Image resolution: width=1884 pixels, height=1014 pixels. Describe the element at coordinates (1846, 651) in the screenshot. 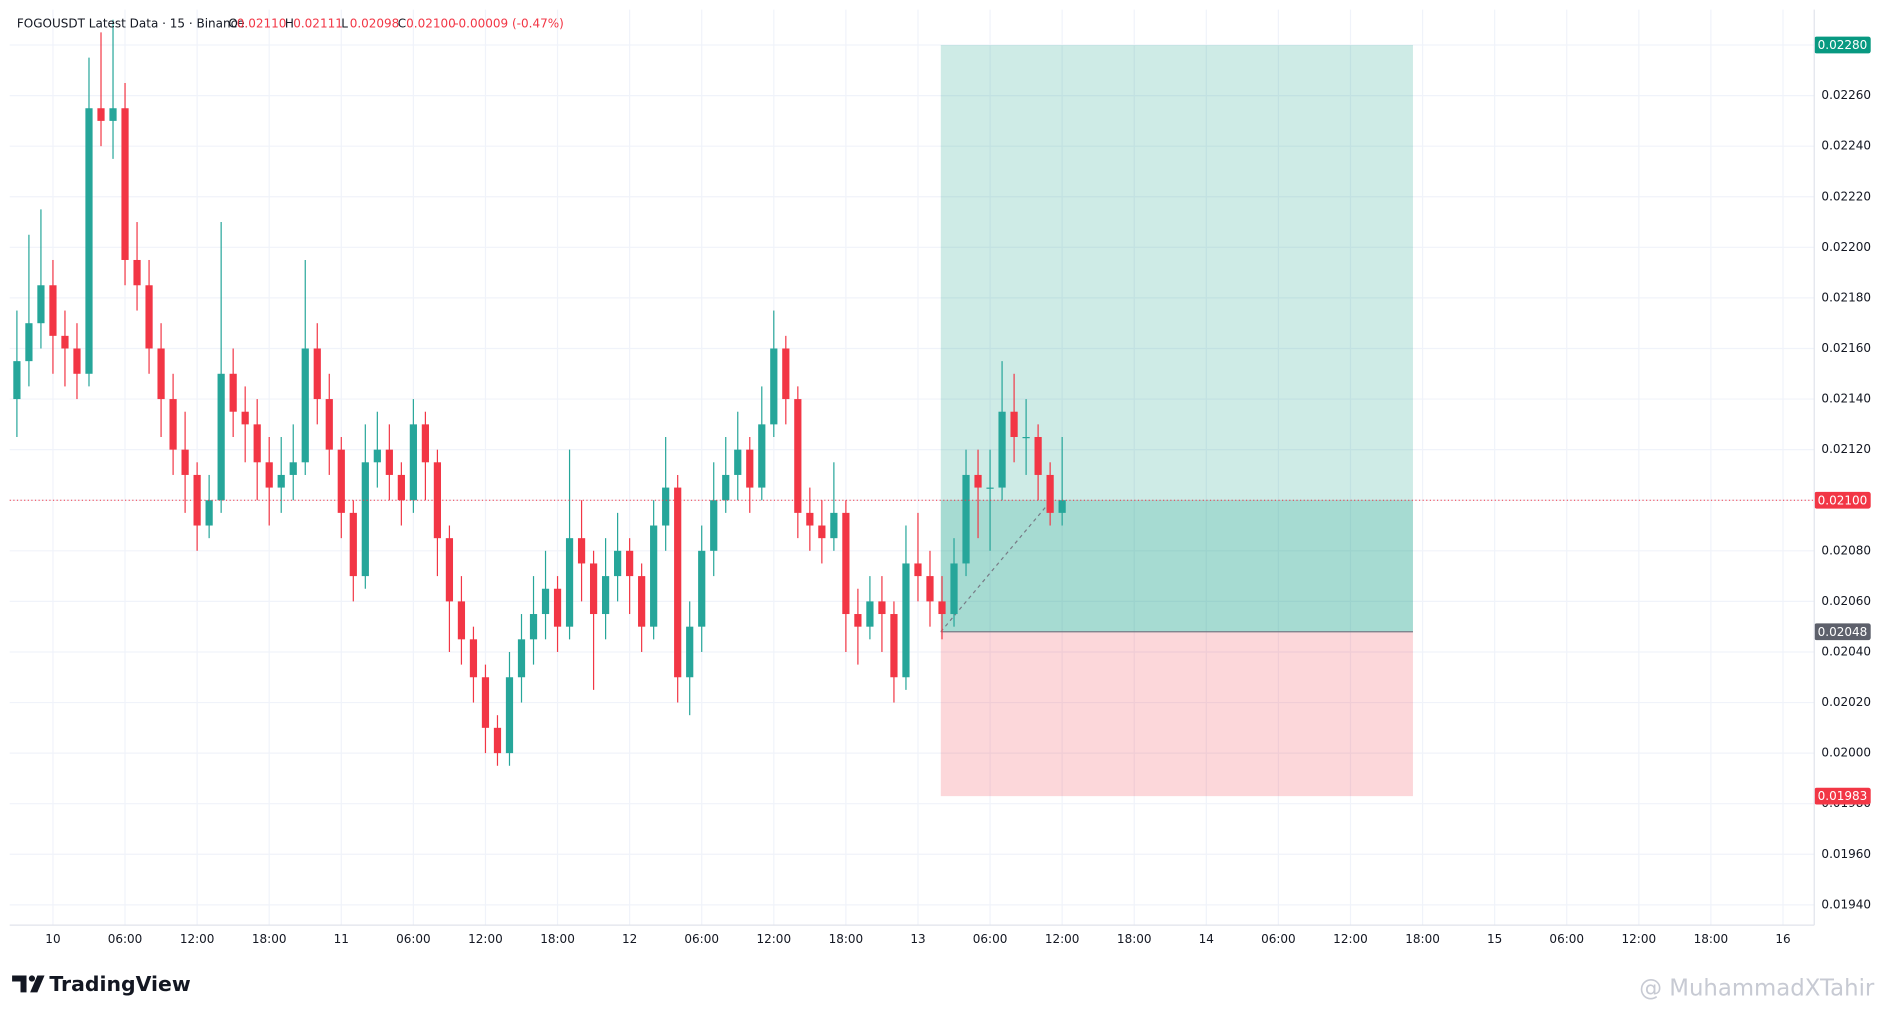

I see `y-tick-label: 0.02040` at that location.